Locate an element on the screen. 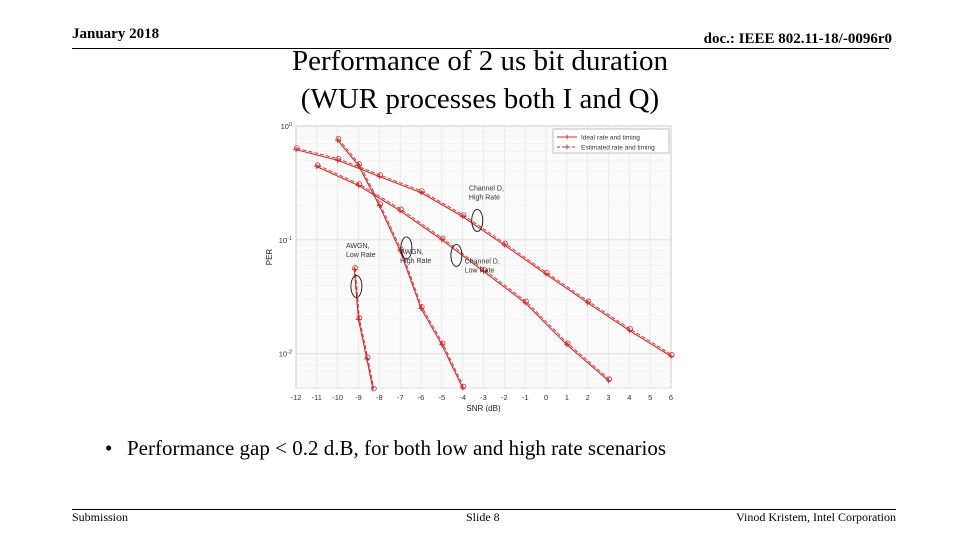 Image resolution: width=960 pixels, height=540 pixels. x-tick-label: -7 is located at coordinates (400, 397).